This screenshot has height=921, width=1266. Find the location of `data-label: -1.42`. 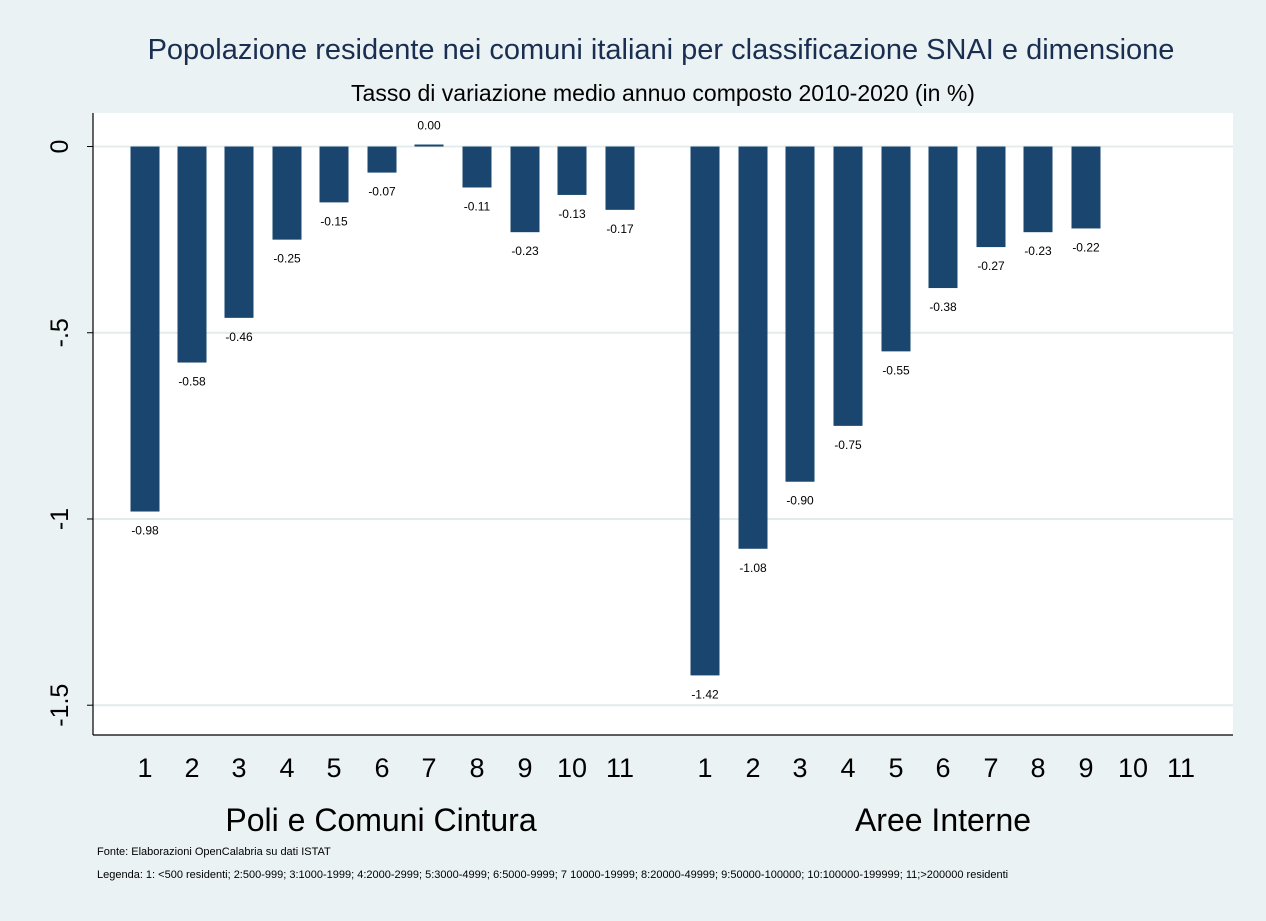

data-label: -1.42 is located at coordinates (705, 694).